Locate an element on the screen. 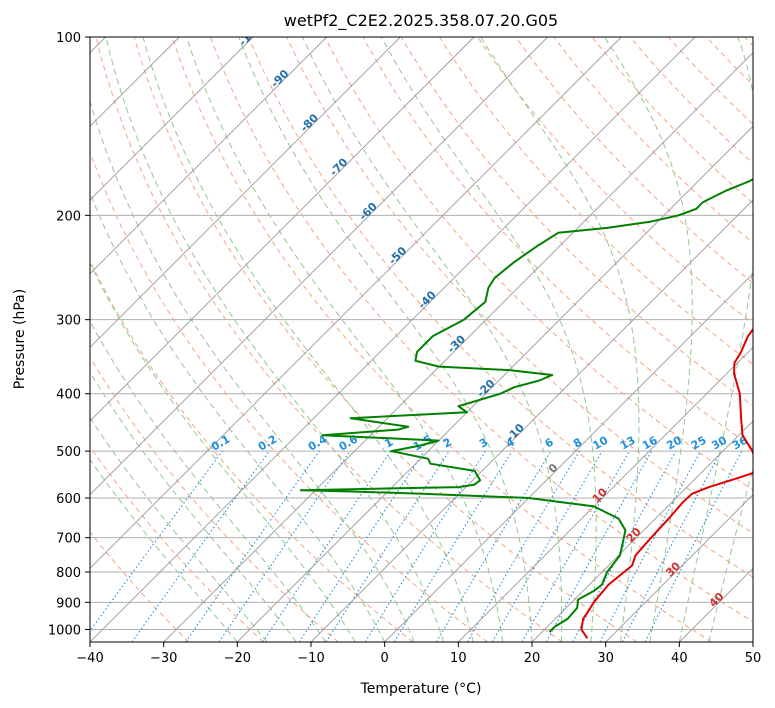 The image size is (775, 708). y-tick-label: 800 is located at coordinates (68, 573).